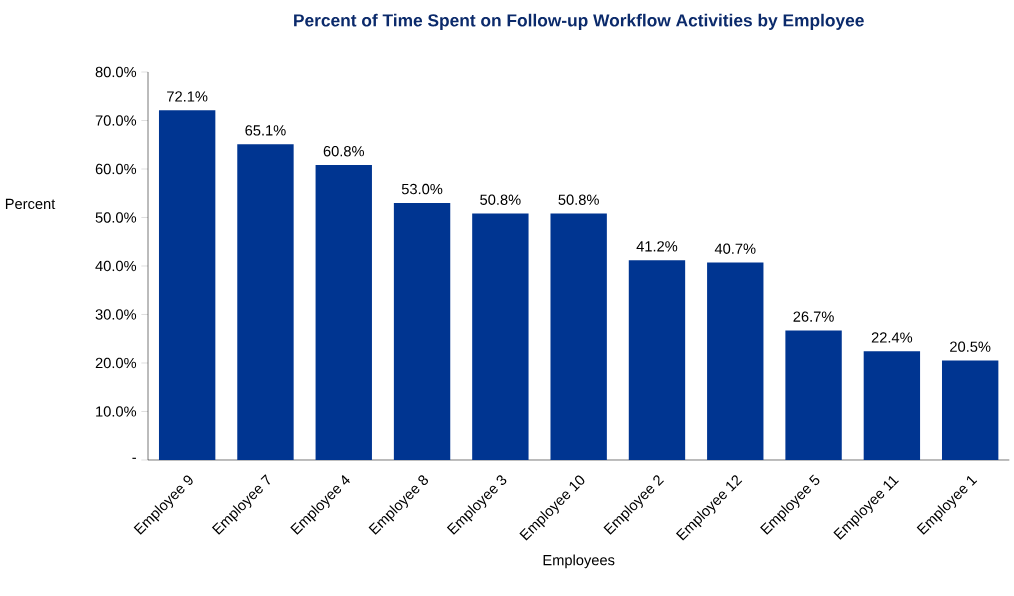  I want to click on y-tick-label: 70.0%, so click(116, 120).